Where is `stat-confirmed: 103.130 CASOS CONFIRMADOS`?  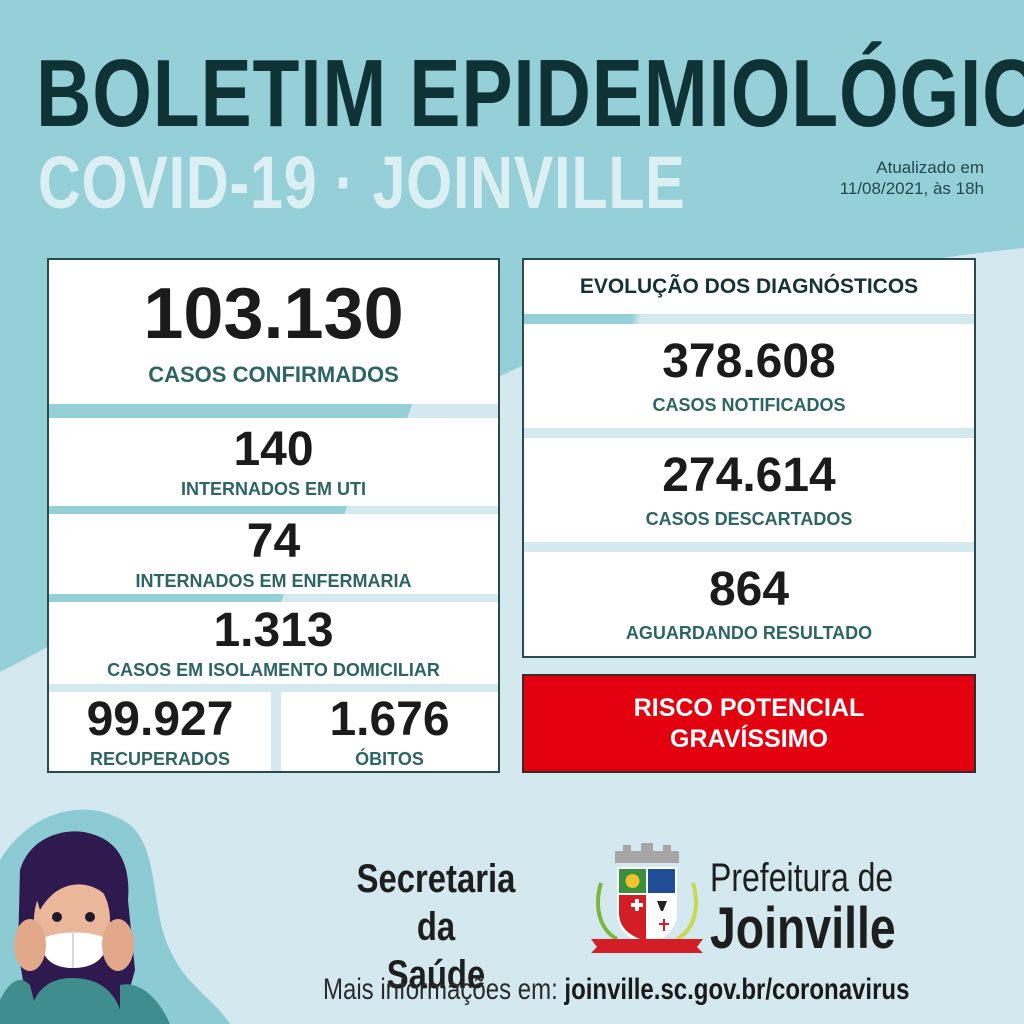 stat-confirmed: 103.130 CASOS CONFIRMADOS is located at coordinates (273, 332).